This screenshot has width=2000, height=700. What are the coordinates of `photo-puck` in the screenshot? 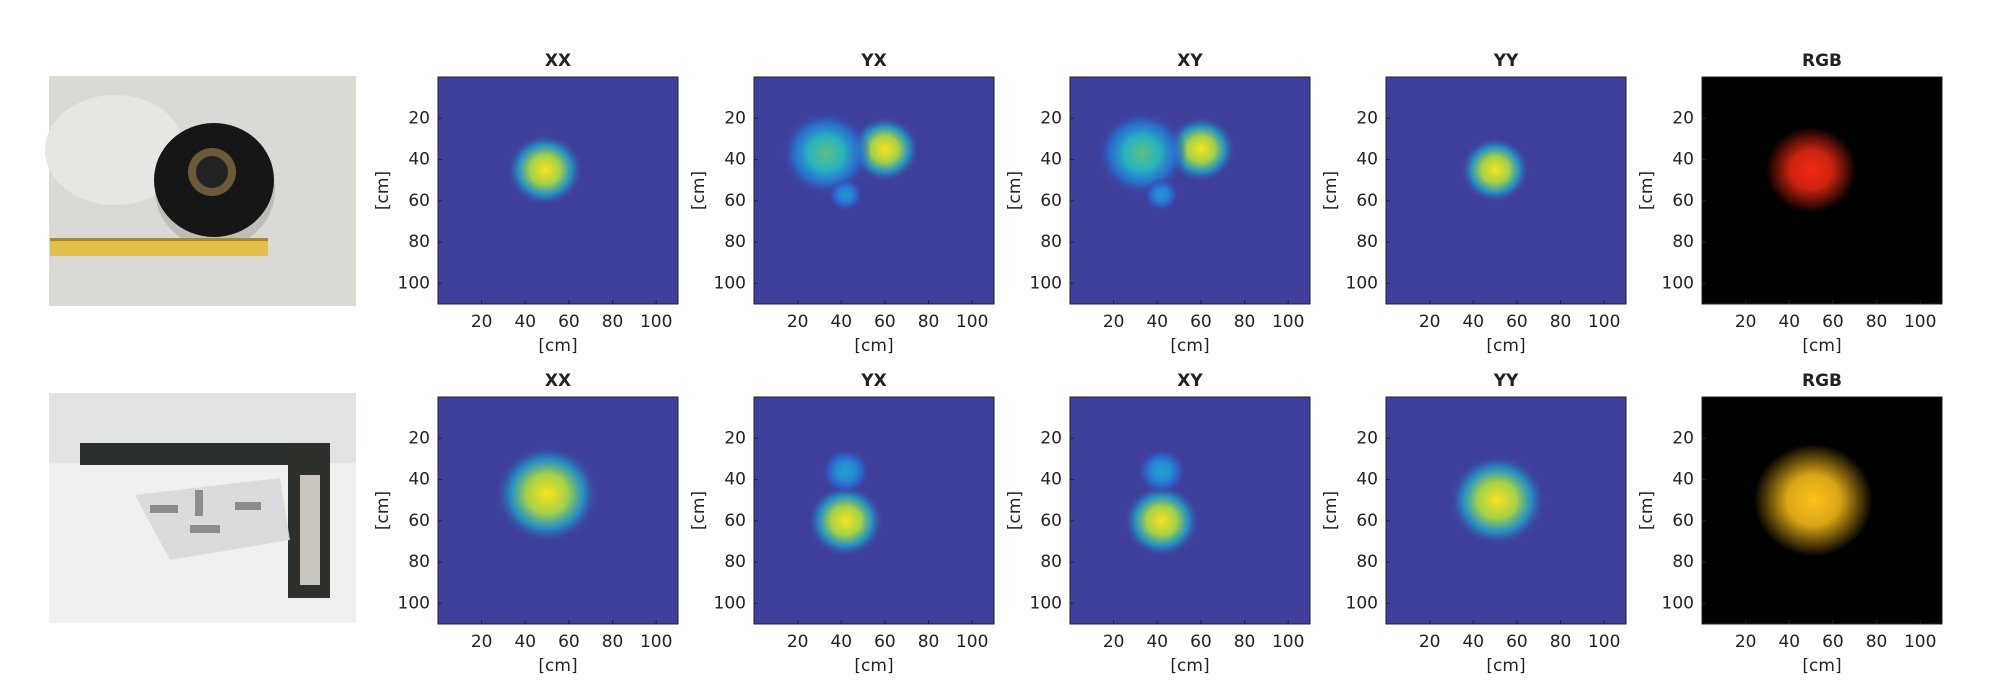 It's located at (200, 191).